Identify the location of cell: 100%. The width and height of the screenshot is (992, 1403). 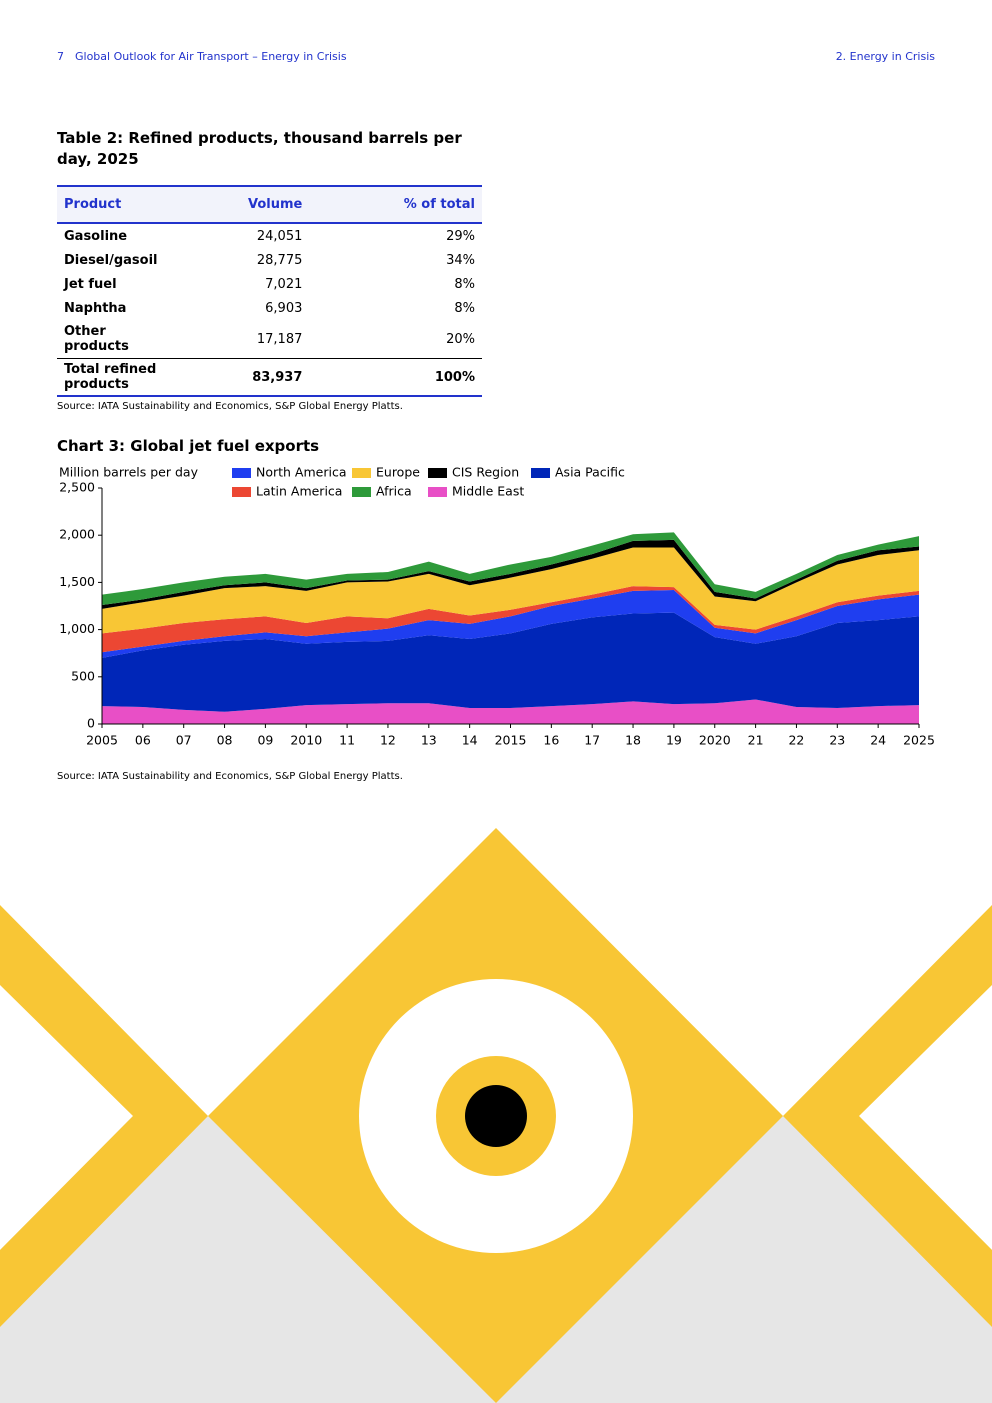
(395, 377).